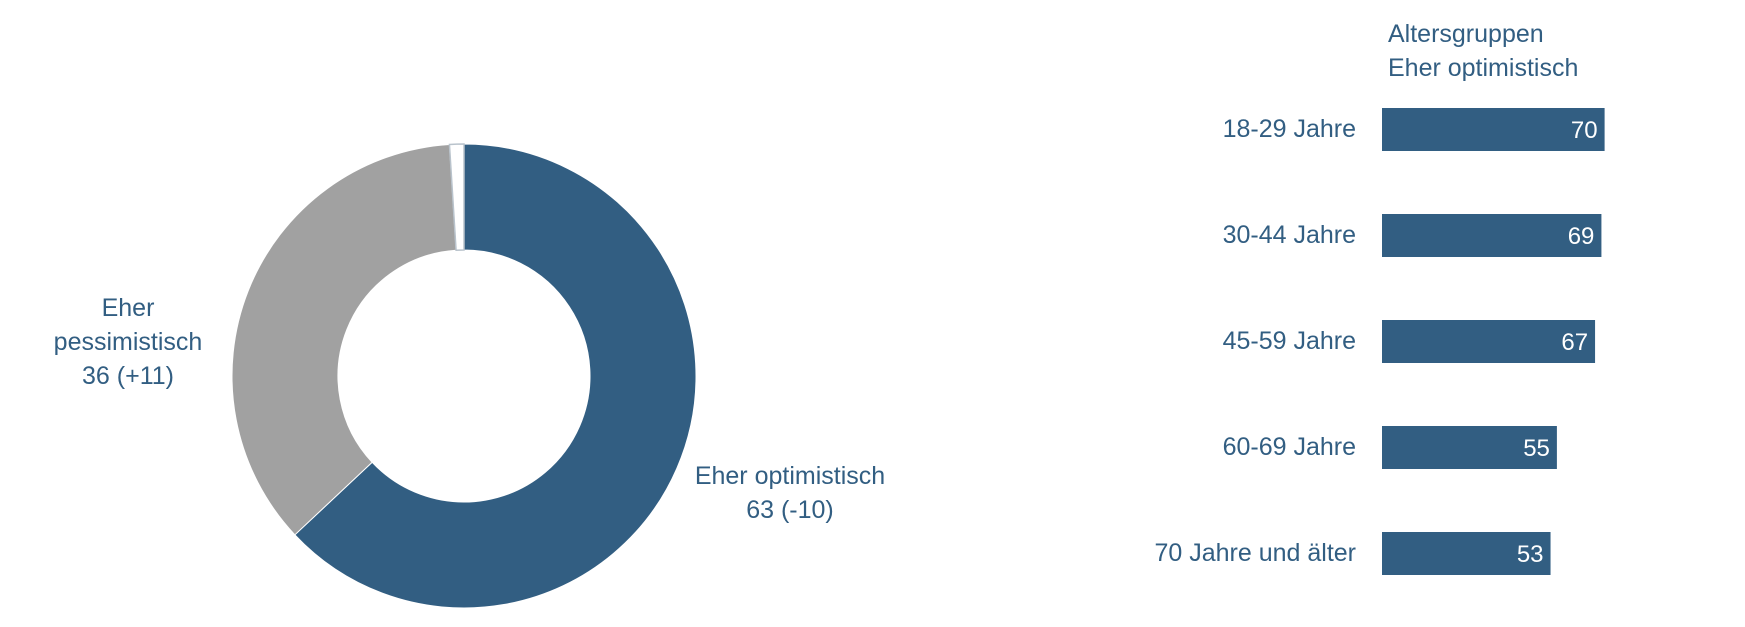  I want to click on label-pessimistic-line3: 36 (+11), so click(128, 376).